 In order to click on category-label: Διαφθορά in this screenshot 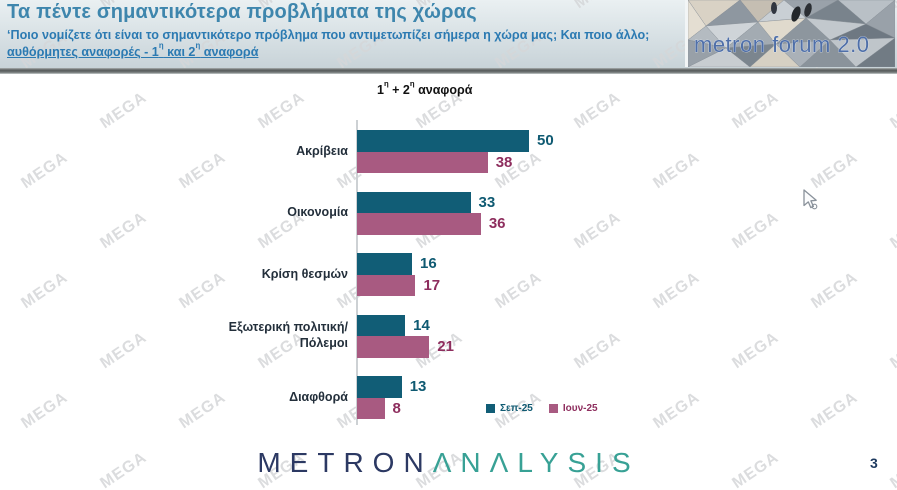, I will do `click(318, 396)`.